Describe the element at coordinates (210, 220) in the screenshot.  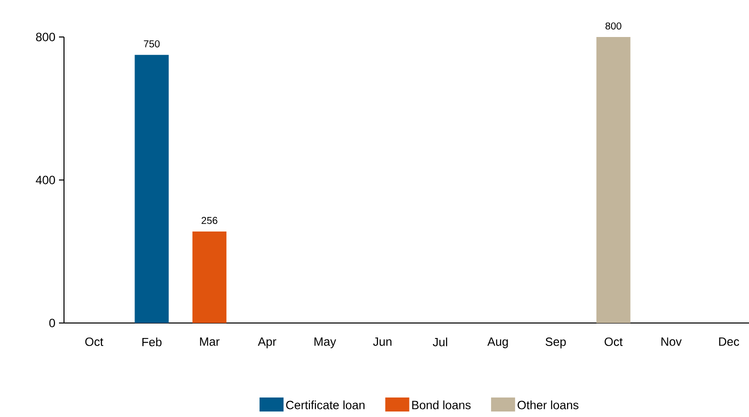
I see `data-label: 256` at that location.